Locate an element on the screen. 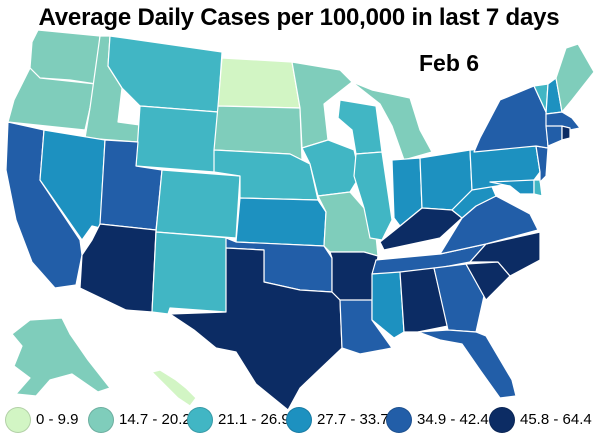 This screenshot has width=598, height=448. state-nd is located at coordinates (259, 83).